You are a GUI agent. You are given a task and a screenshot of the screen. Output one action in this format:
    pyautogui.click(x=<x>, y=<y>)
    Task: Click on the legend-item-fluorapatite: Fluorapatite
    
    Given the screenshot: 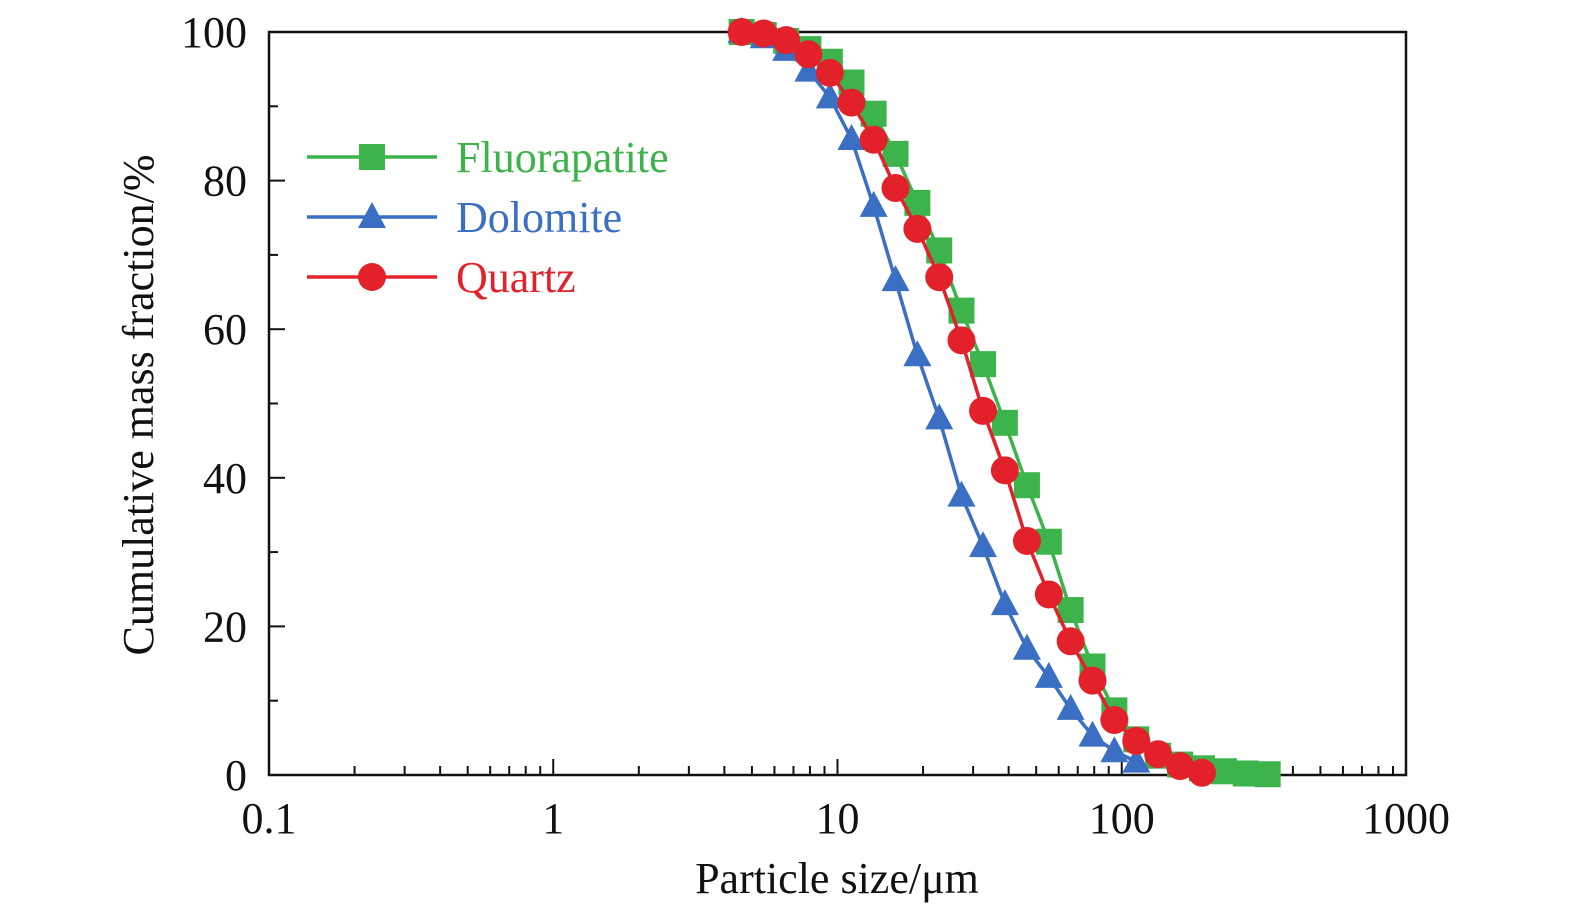 What is the action you would take?
    pyautogui.click(x=488, y=157)
    